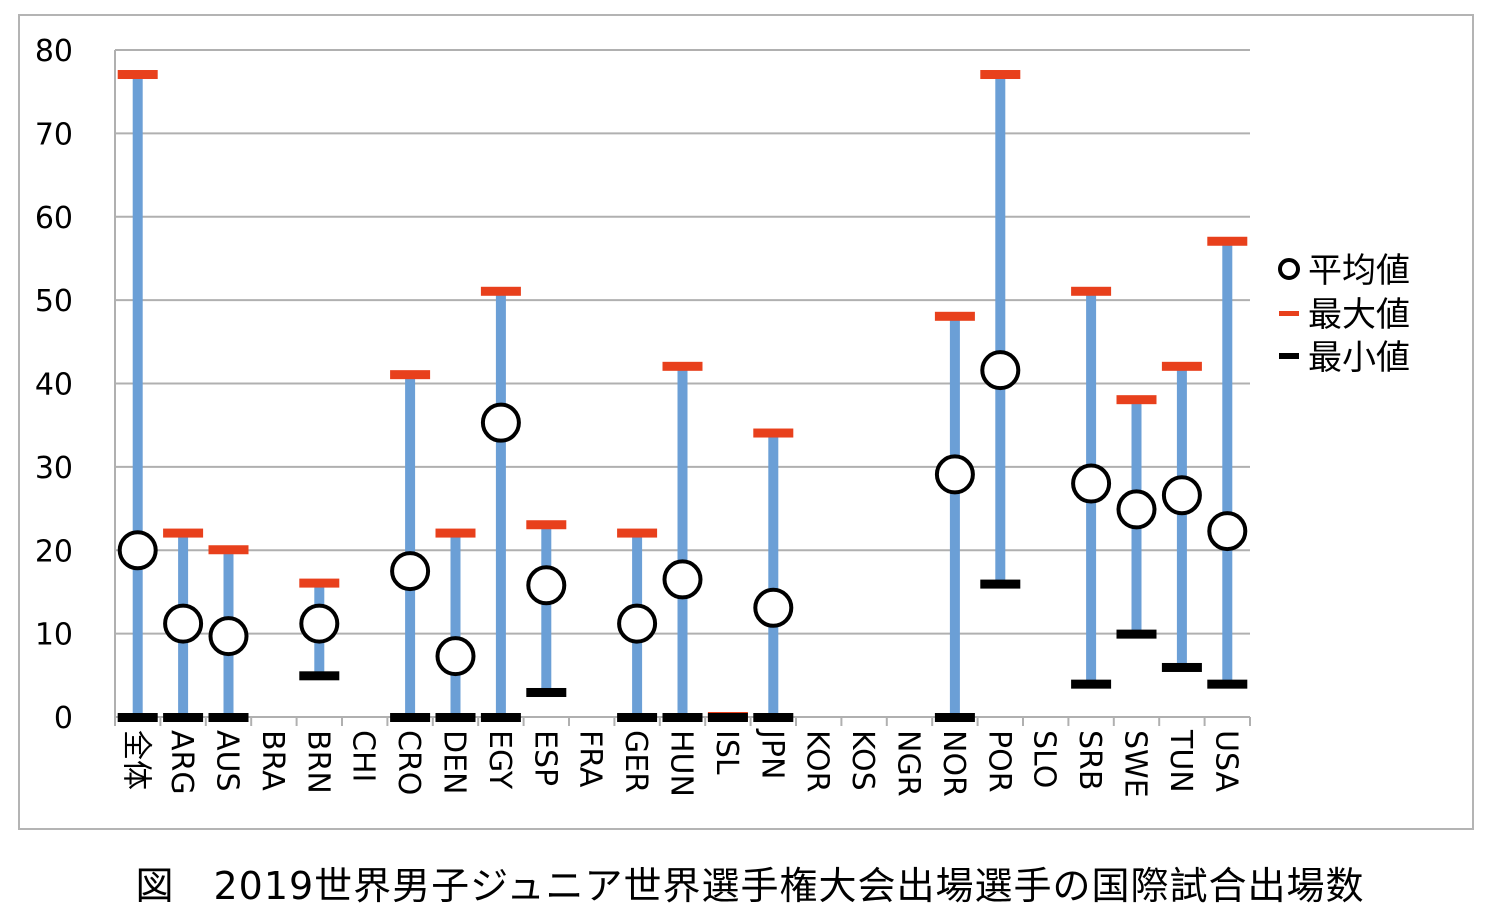 Image resolution: width=1500 pixels, height=923 pixels. I want to click on x-tick-label: GER, so click(635, 761).